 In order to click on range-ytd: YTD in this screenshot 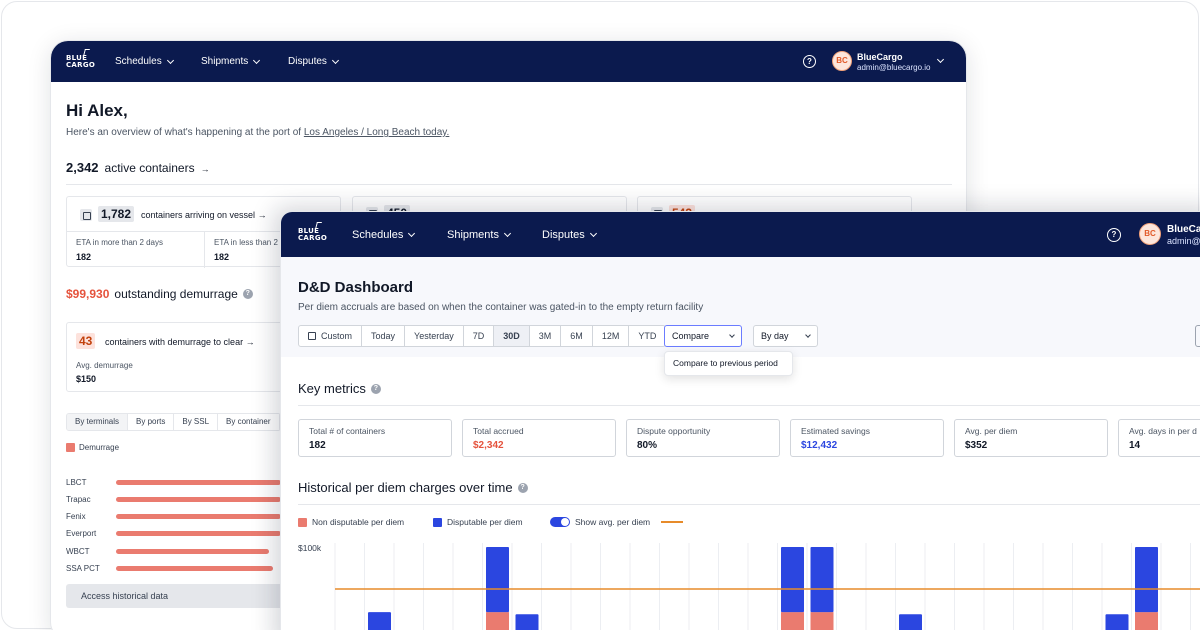, I will do `click(647, 336)`.